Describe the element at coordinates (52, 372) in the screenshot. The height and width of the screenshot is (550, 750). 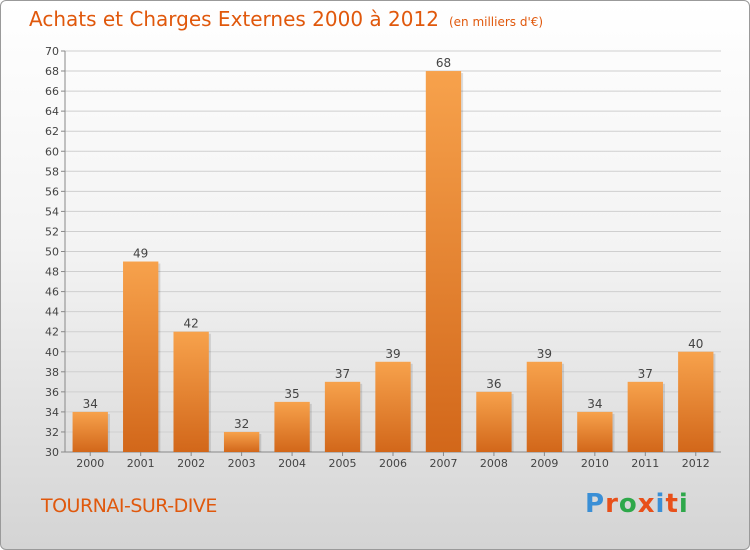
I see `y-tick-label: 38` at that location.